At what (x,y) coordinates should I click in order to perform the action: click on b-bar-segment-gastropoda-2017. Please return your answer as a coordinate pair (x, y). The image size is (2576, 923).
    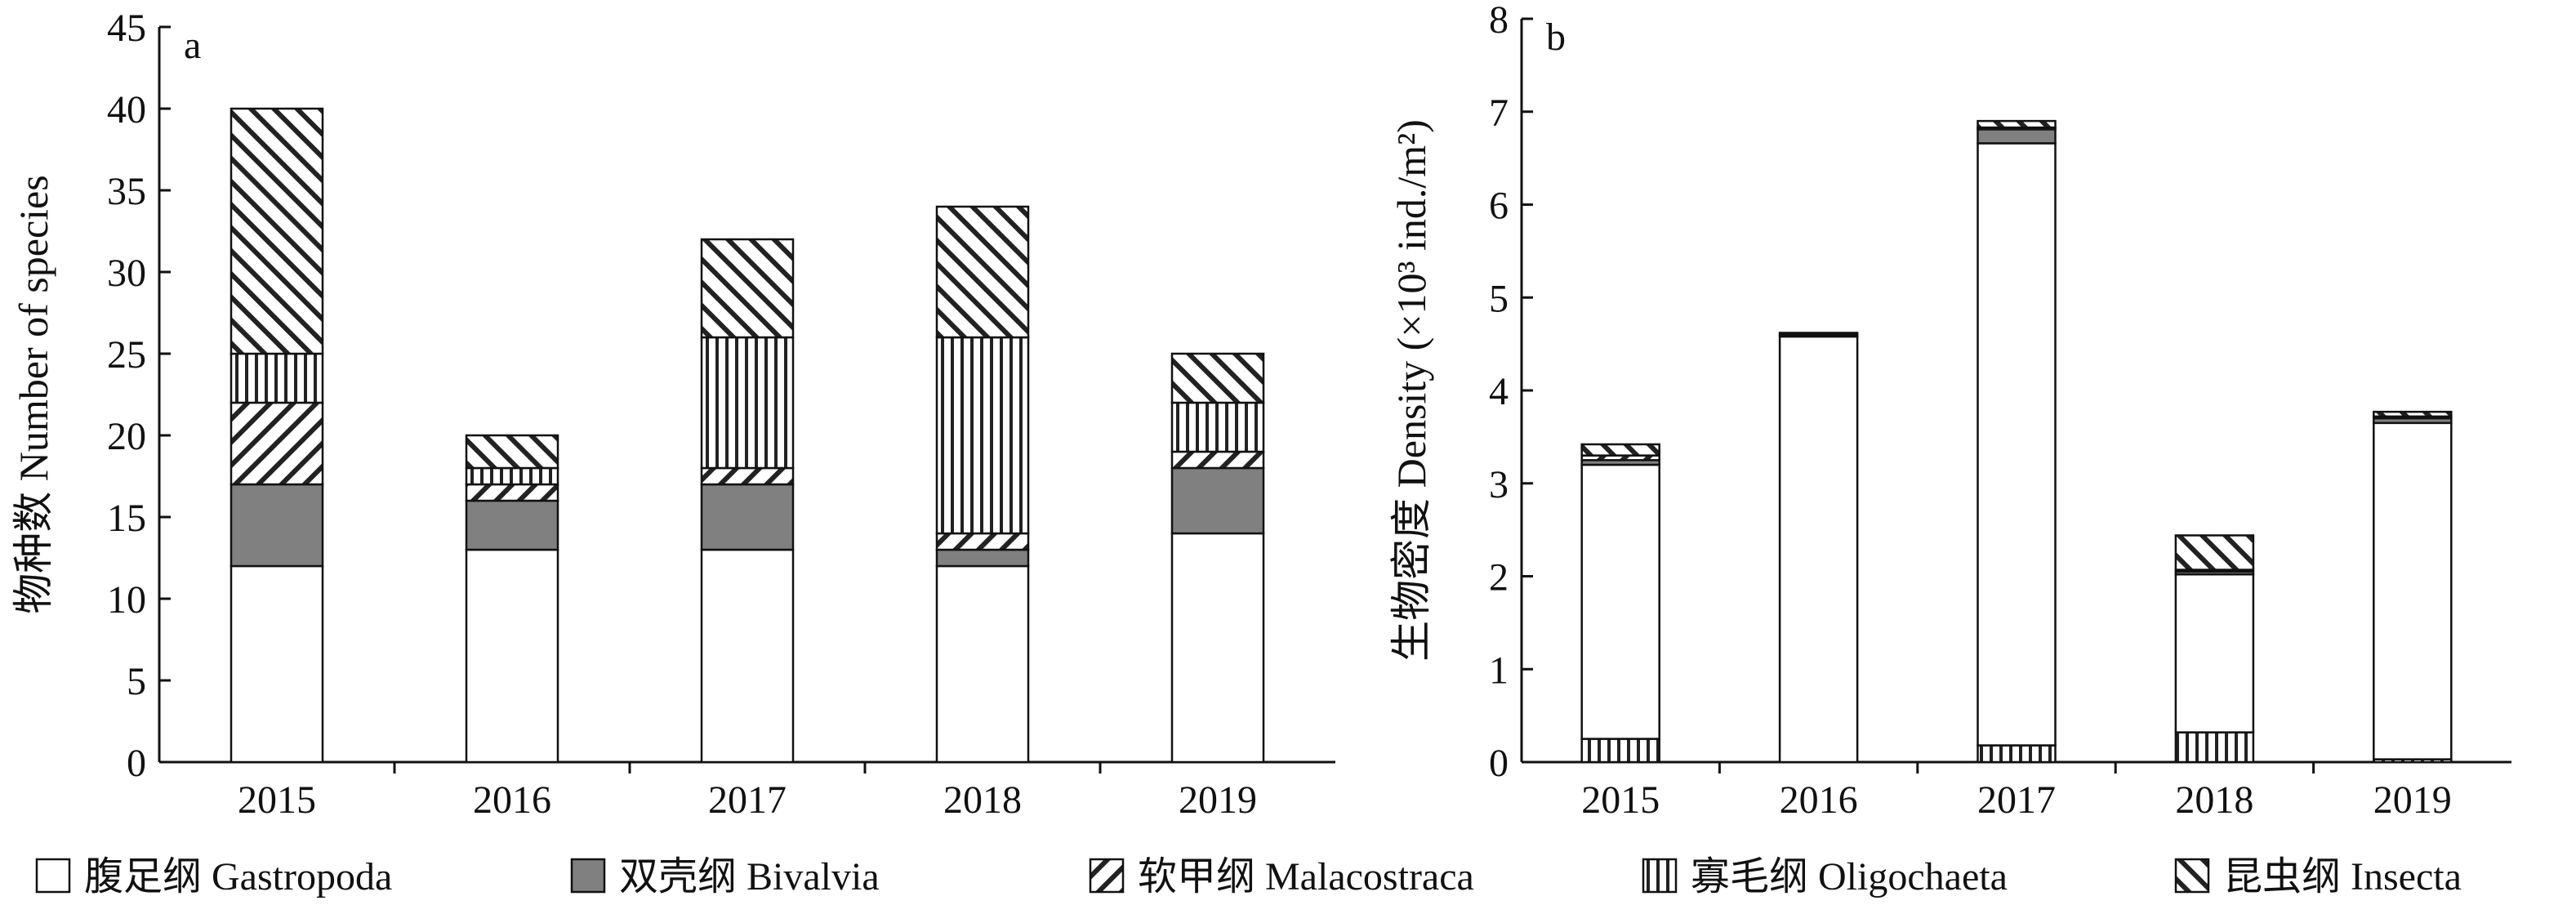
    Looking at the image, I should click on (2017, 444).